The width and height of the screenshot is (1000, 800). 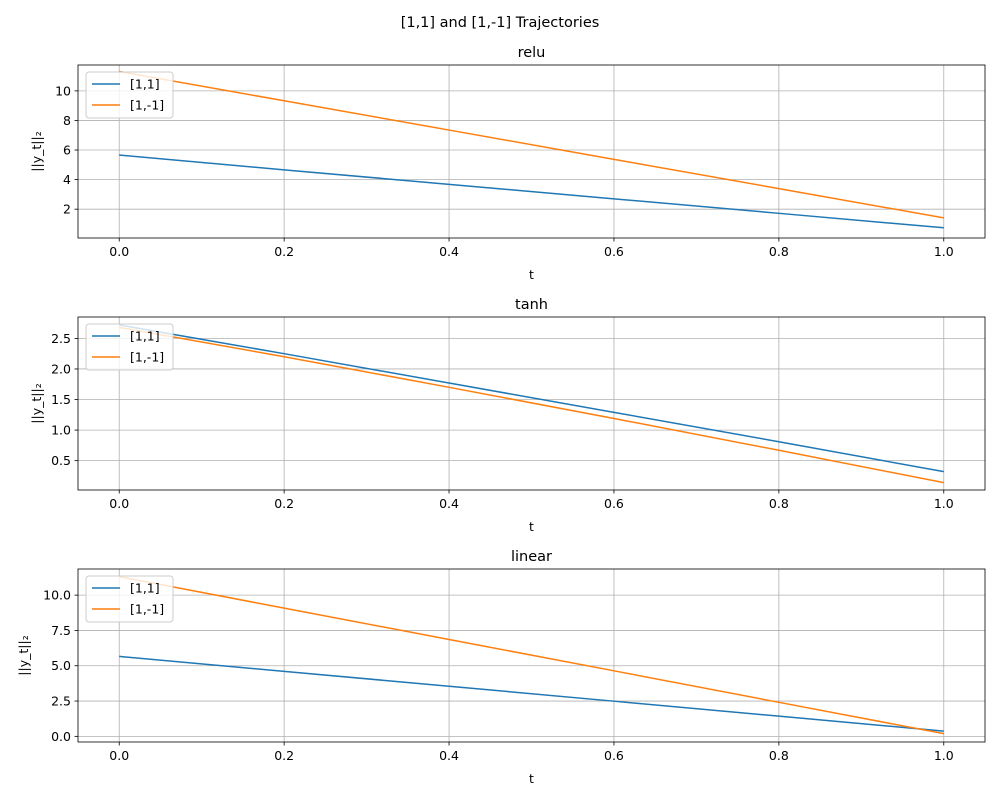 I want to click on y-tick-label: 1.0, so click(x=61, y=430).